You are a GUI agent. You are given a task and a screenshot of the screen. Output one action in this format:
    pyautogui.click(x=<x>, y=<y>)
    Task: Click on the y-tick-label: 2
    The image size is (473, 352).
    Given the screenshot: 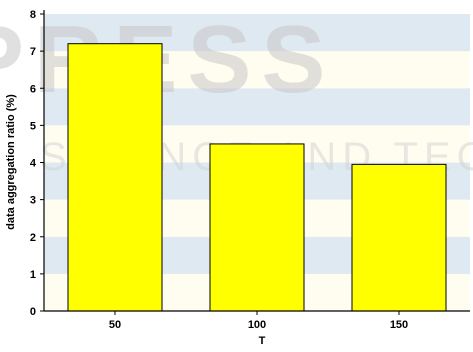 What is the action you would take?
    pyautogui.click(x=33, y=238)
    